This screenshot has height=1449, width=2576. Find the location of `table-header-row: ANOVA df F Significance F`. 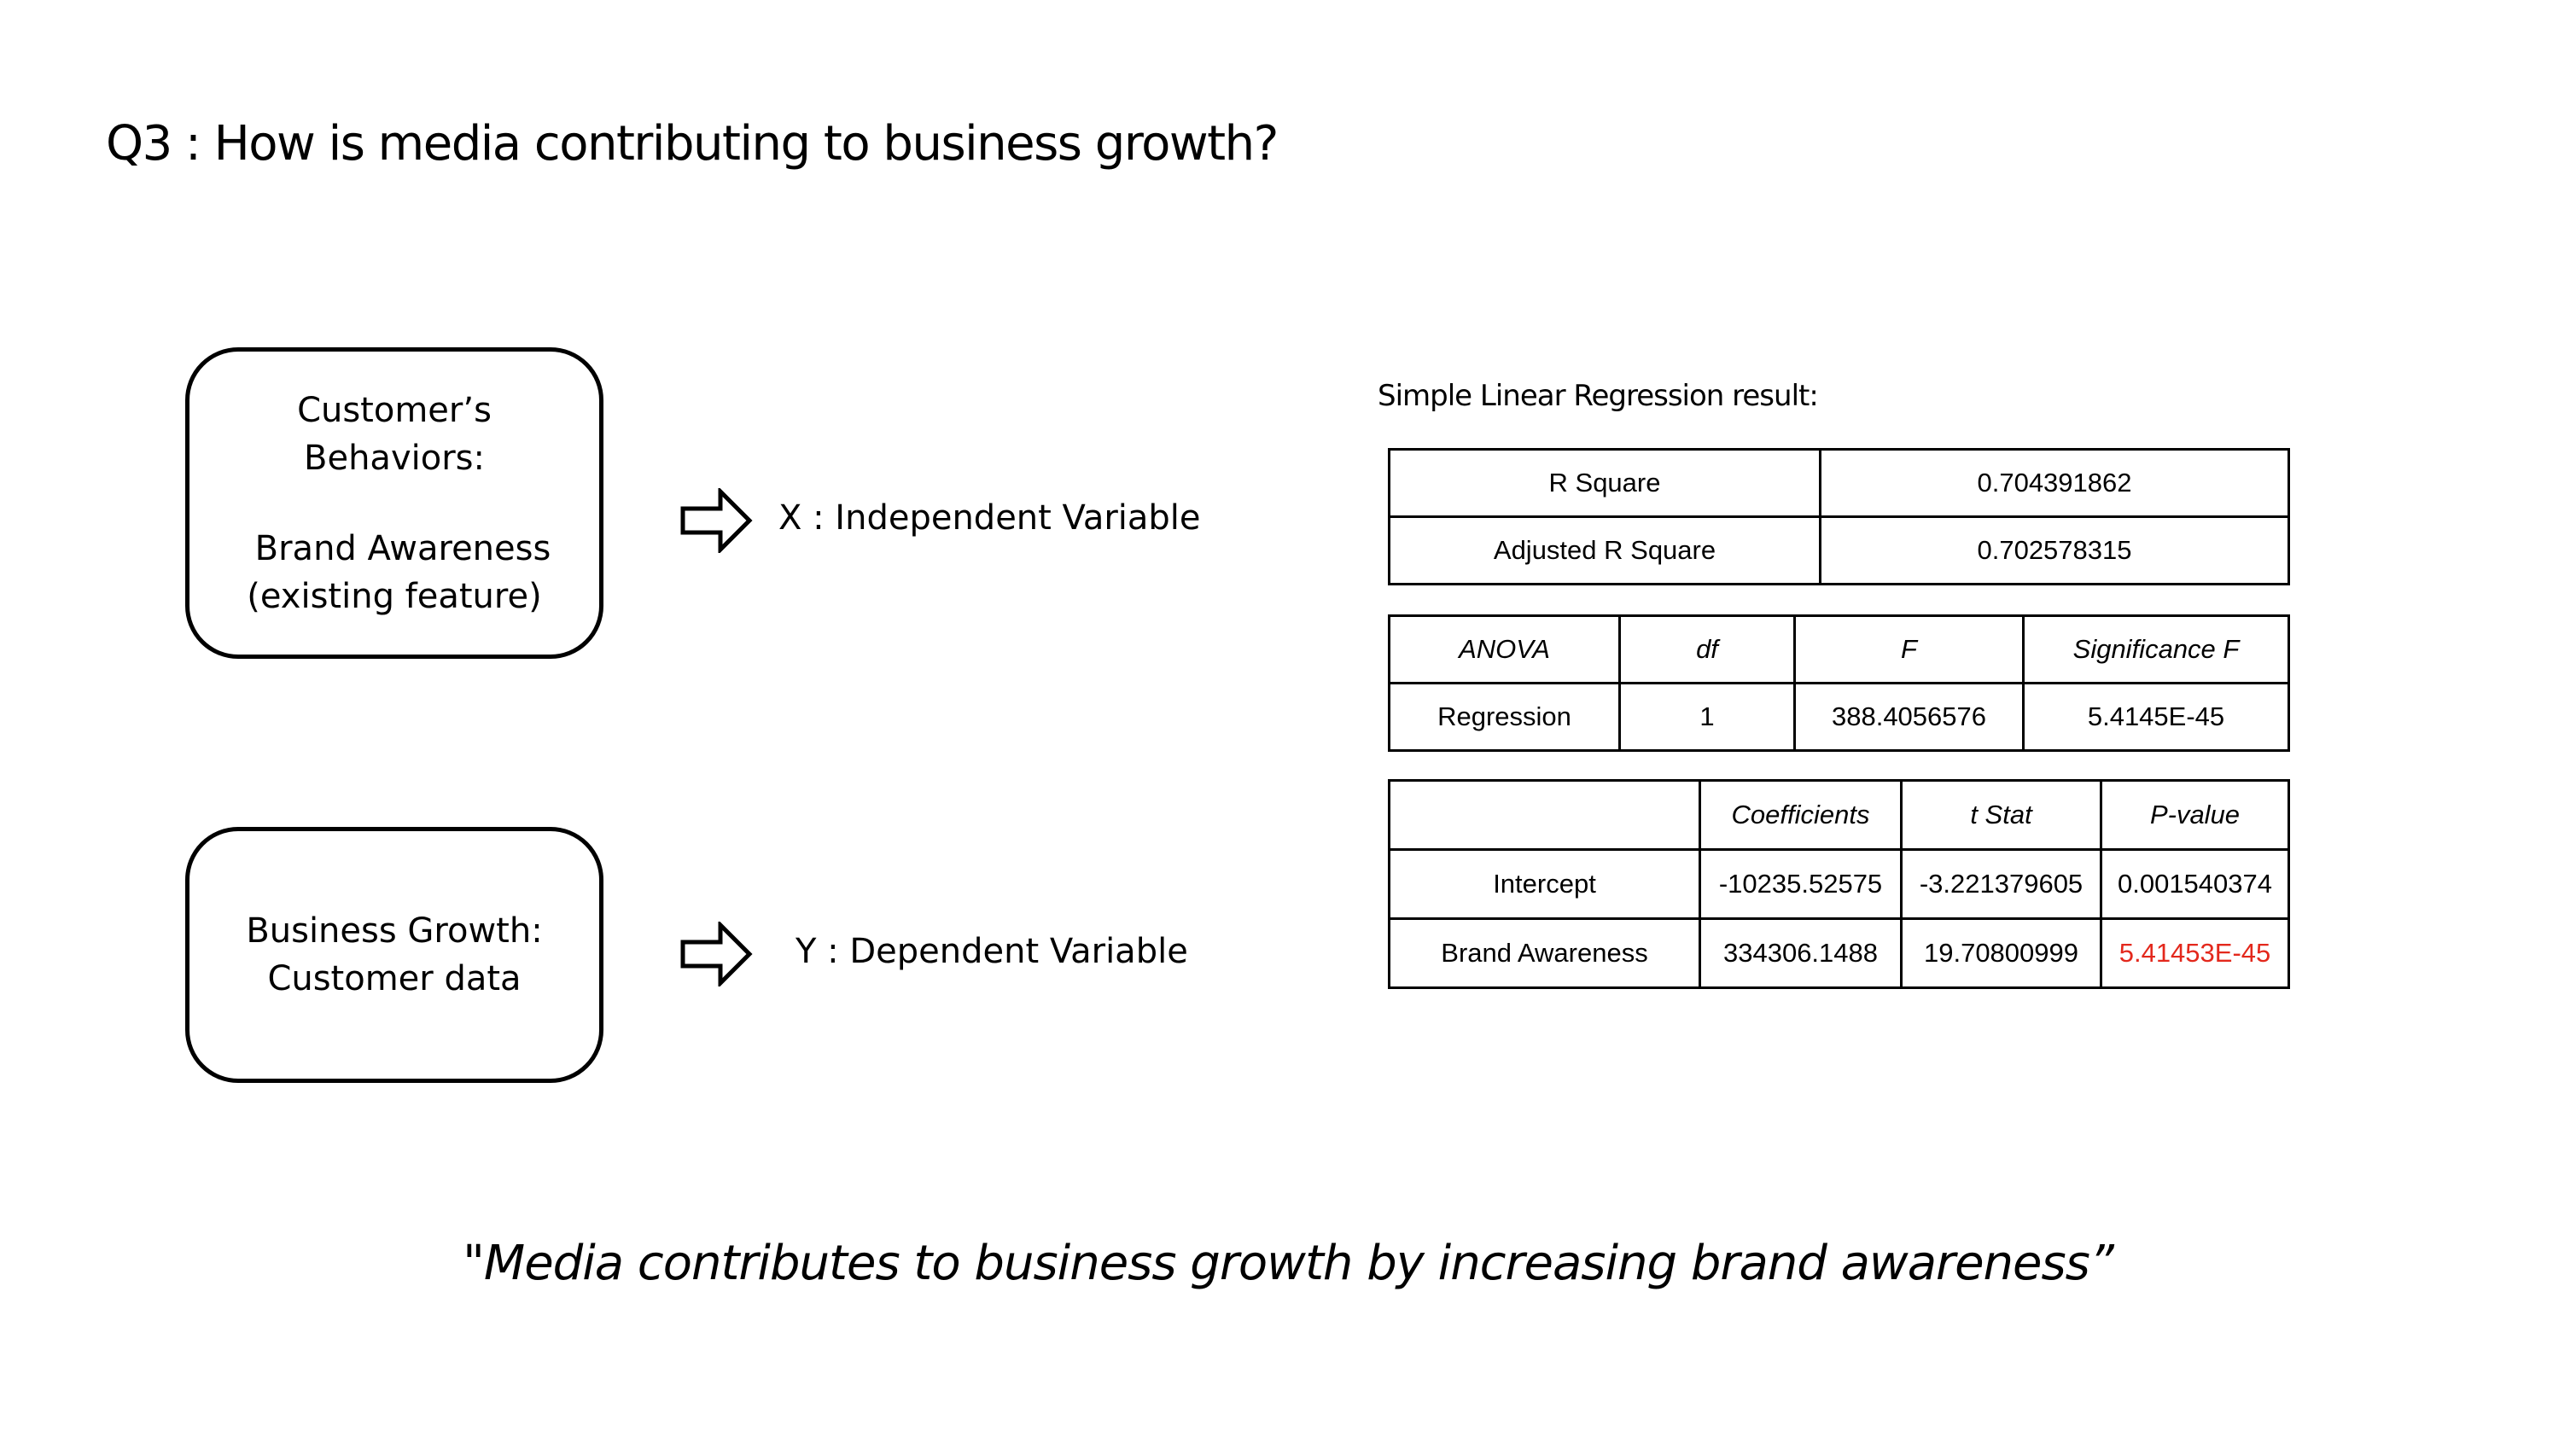

table-header-row: ANOVA df F Significance F is located at coordinates (1839, 649).